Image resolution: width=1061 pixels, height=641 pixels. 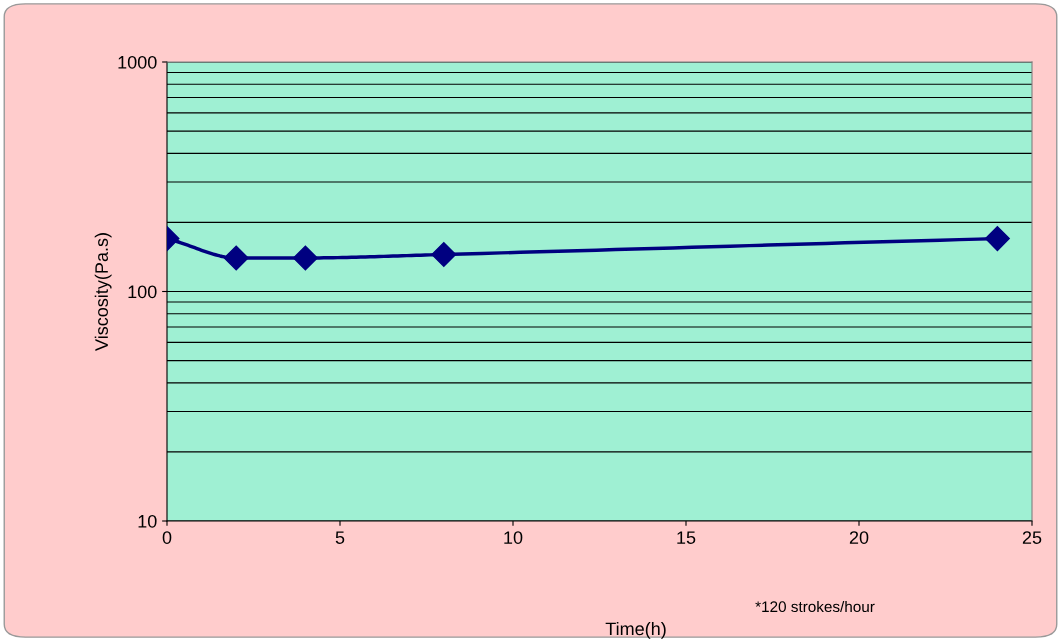 I want to click on y-tick-label: 100, so click(x=142, y=292).